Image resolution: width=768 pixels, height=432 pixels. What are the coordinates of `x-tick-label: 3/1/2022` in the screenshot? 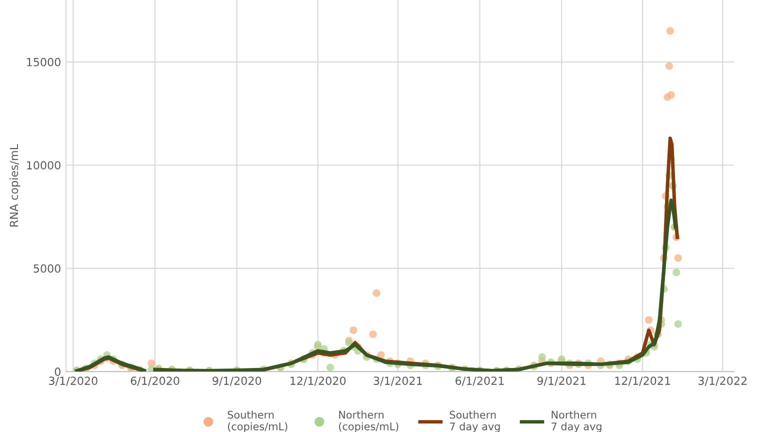 It's located at (722, 381).